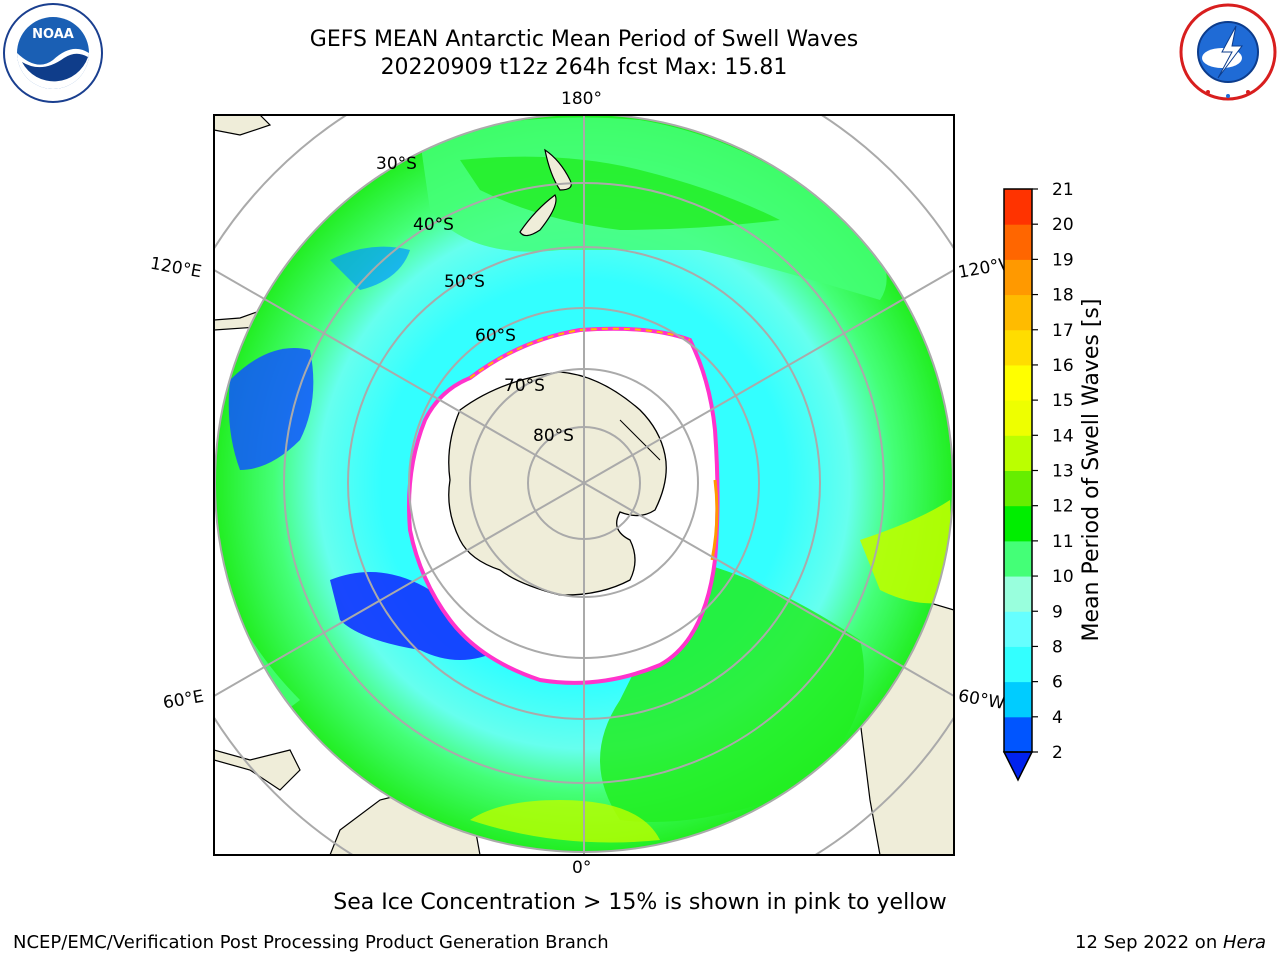  What do you see at coordinates (1063, 507) in the screenshot?
I see `colorbar-tick-label: 12` at bounding box center [1063, 507].